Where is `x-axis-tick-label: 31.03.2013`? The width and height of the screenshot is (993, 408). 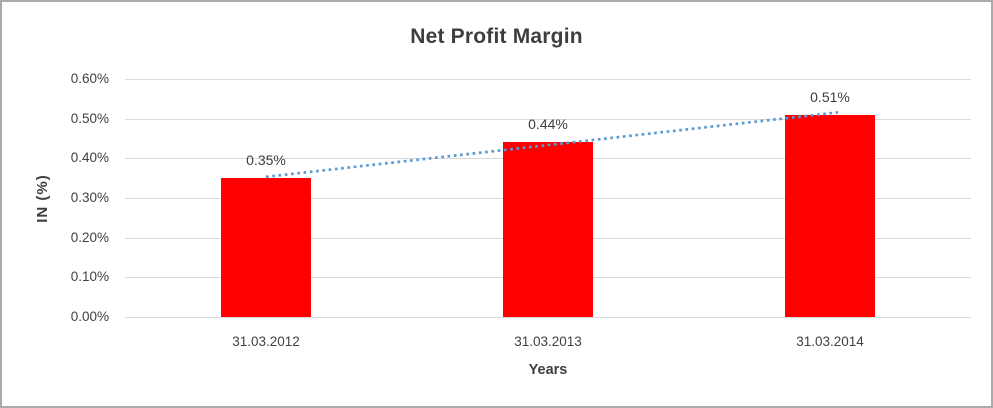
x-axis-tick-label: 31.03.2013 is located at coordinates (548, 341).